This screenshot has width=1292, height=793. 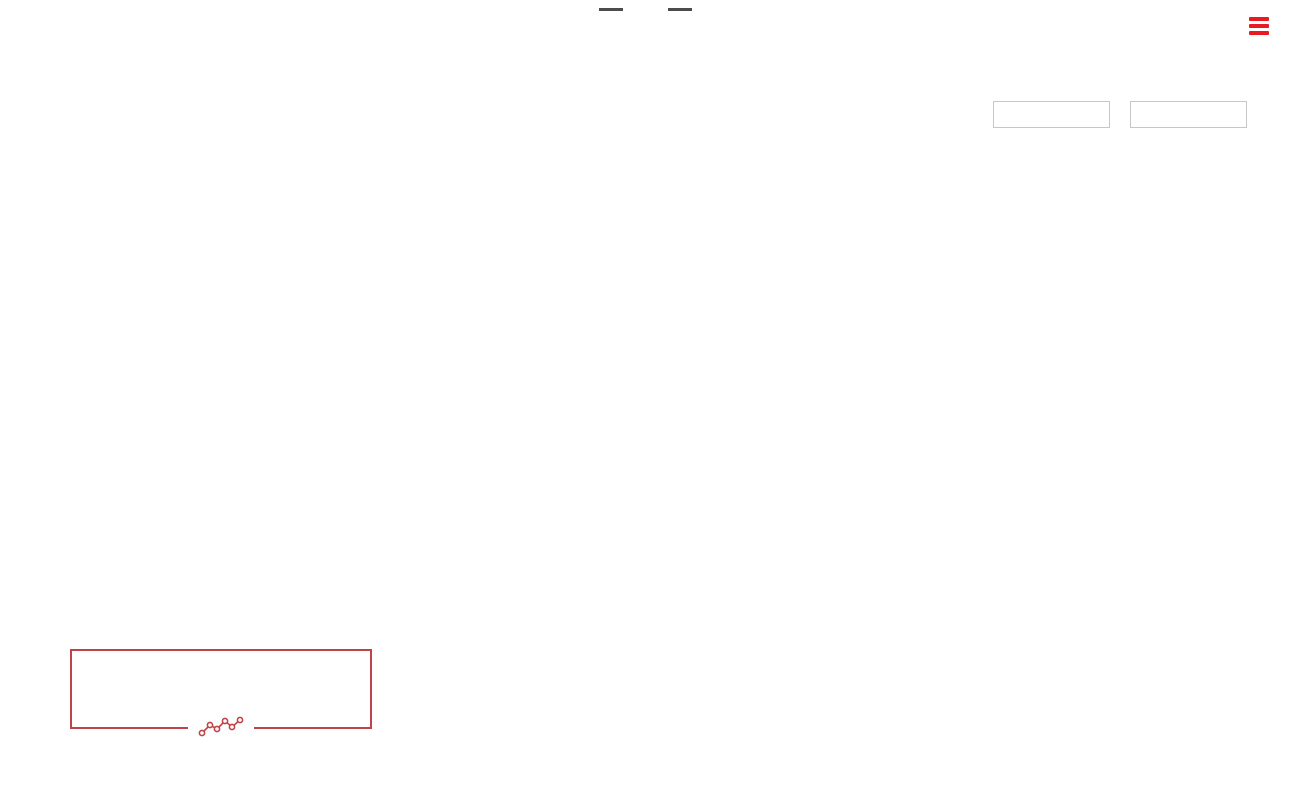 I want to click on hedge-fund-telemetry-logo, so click(x=221, y=694).